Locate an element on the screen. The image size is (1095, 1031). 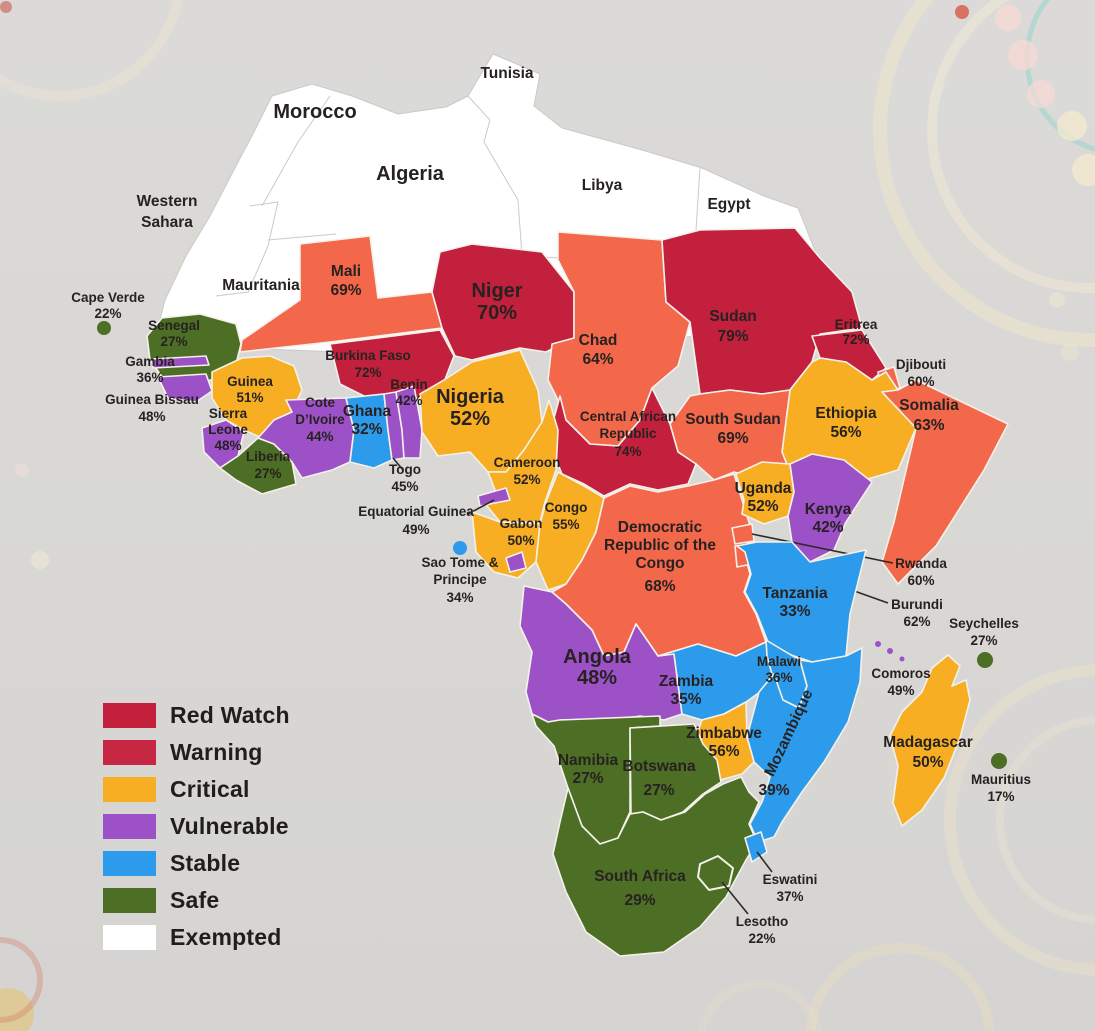
country-rwanda is located at coordinates (812, 543).